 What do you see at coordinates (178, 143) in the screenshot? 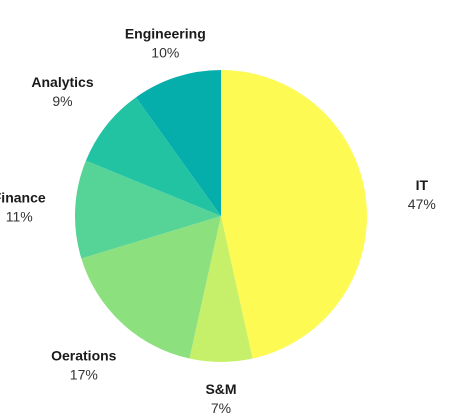
I see `pie-slice-engineering` at bounding box center [178, 143].